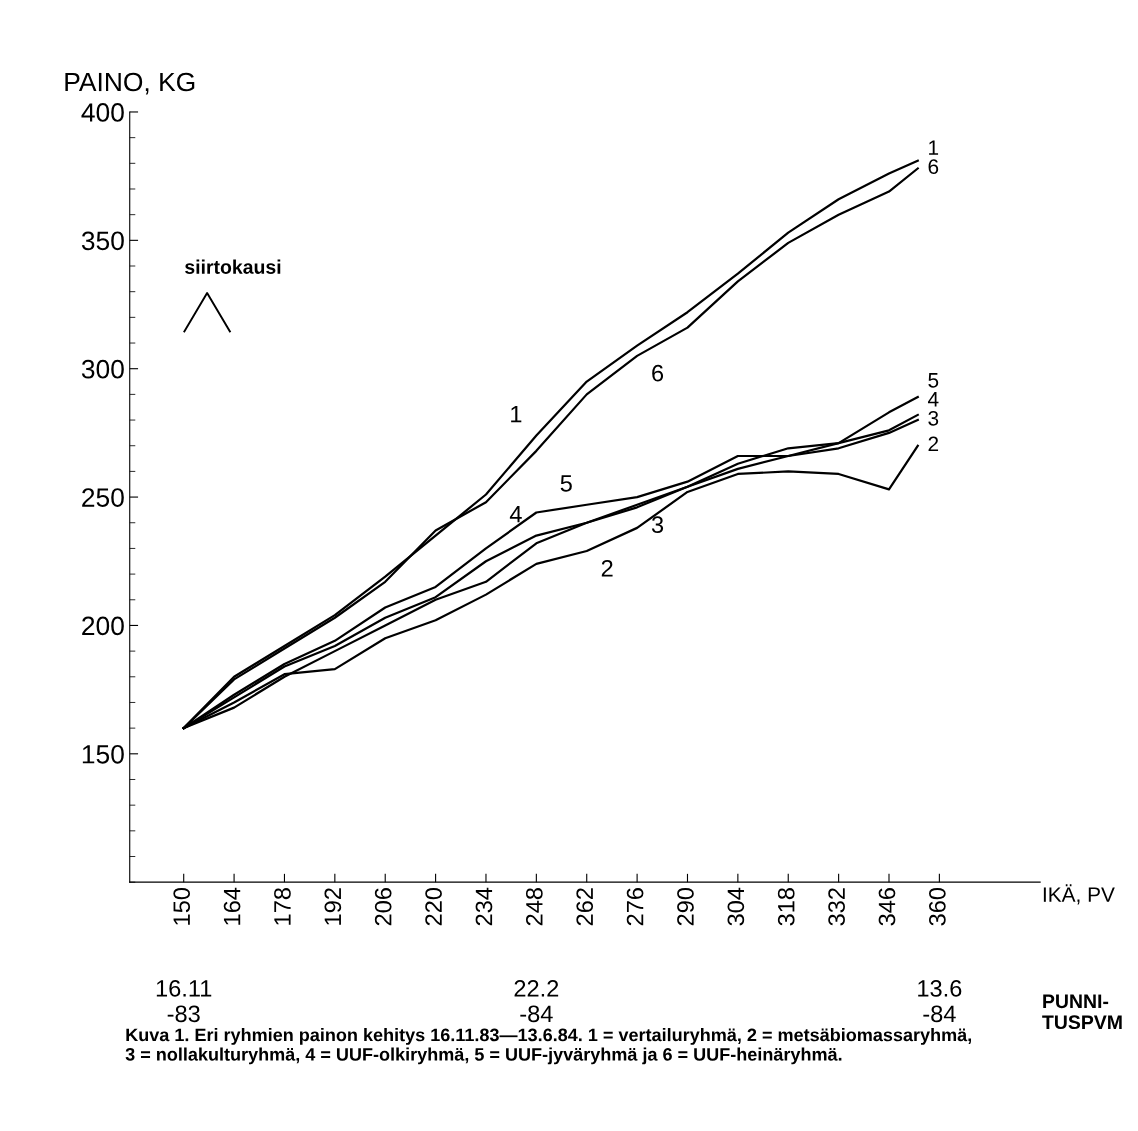 The width and height of the screenshot is (1138, 1131). What do you see at coordinates (534, 907) in the screenshot?
I see `x-tick-label: 248` at bounding box center [534, 907].